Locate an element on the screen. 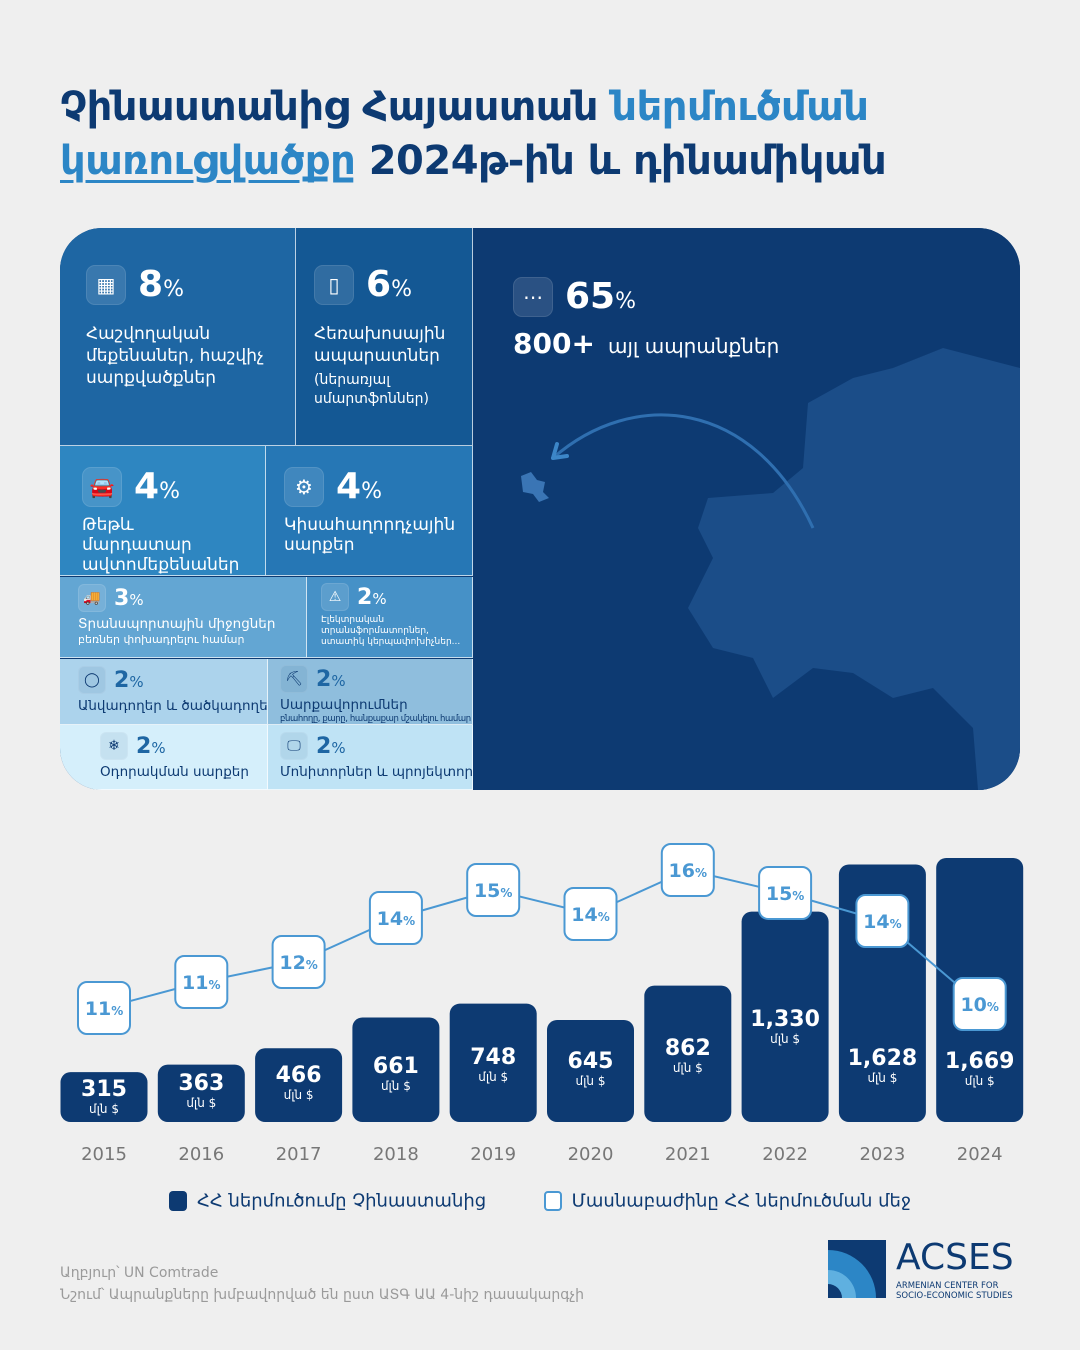 The image size is (1080, 1350). other-pct: 65 is located at coordinates (590, 296).